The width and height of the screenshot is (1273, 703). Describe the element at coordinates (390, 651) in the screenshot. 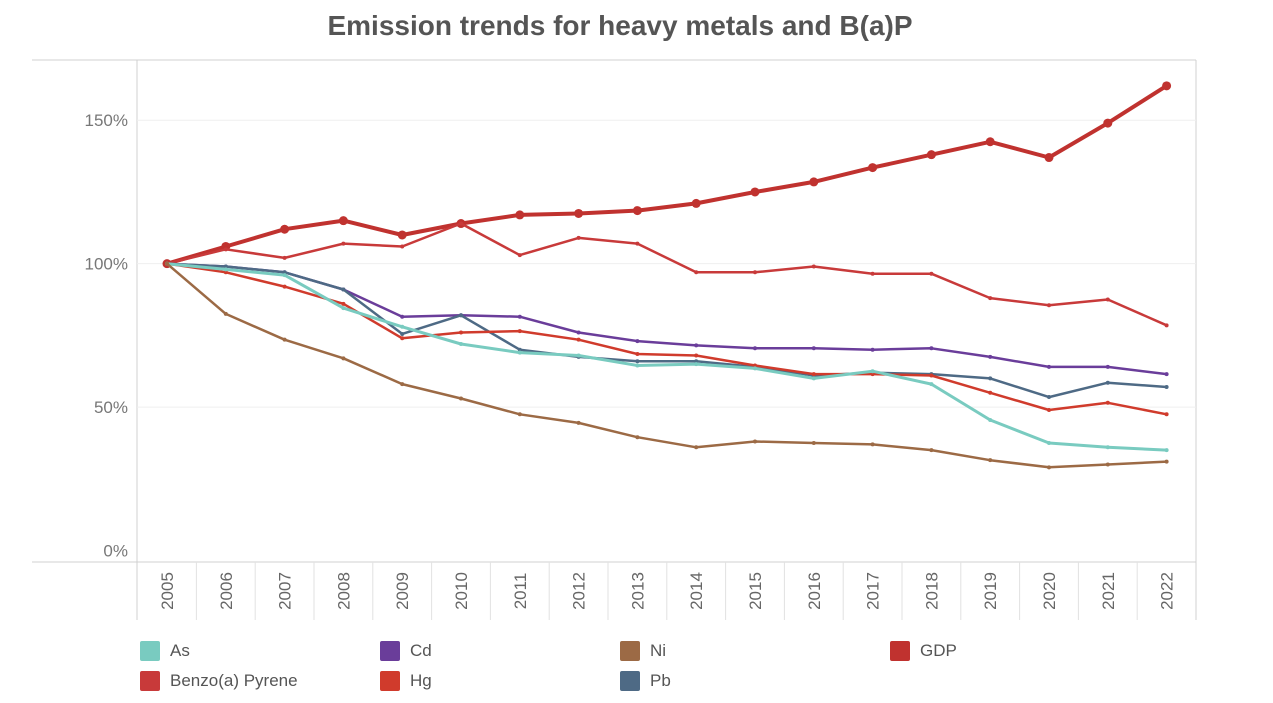

I see `legend-swatch-cd` at that location.